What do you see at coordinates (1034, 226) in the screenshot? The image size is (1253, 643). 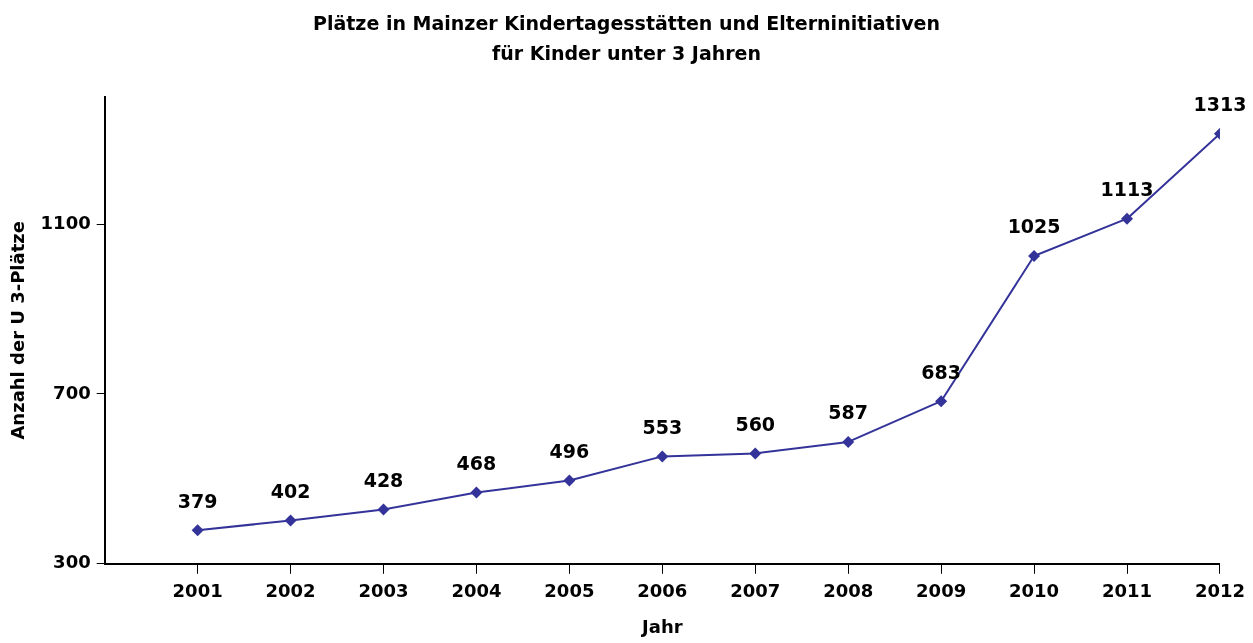 I see `data-label: 1025` at bounding box center [1034, 226].